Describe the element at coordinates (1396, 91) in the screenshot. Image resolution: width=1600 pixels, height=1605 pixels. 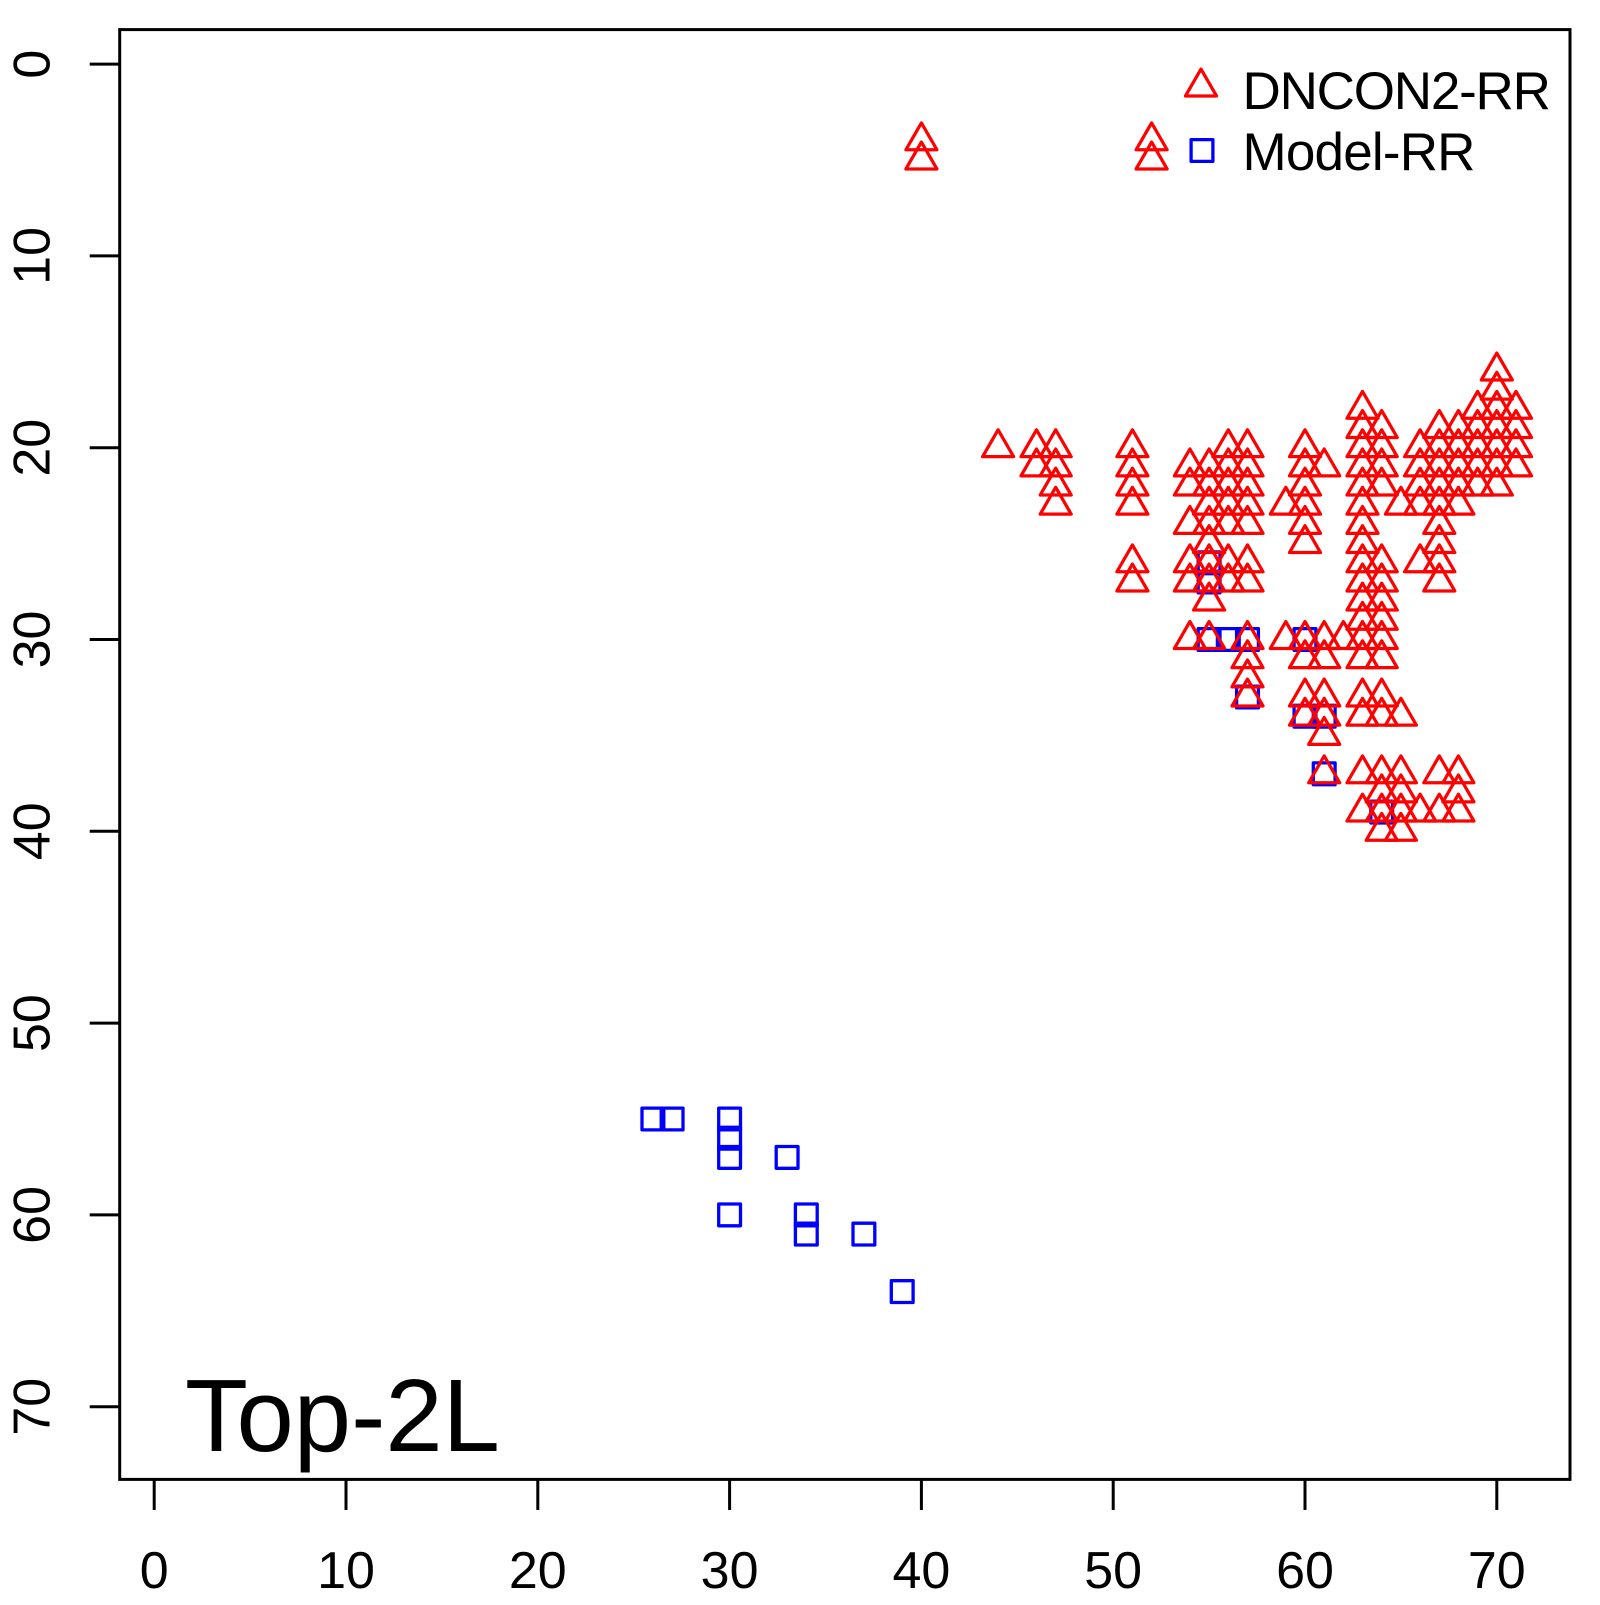
I see `svg-text: DNCON2-RR` at that location.